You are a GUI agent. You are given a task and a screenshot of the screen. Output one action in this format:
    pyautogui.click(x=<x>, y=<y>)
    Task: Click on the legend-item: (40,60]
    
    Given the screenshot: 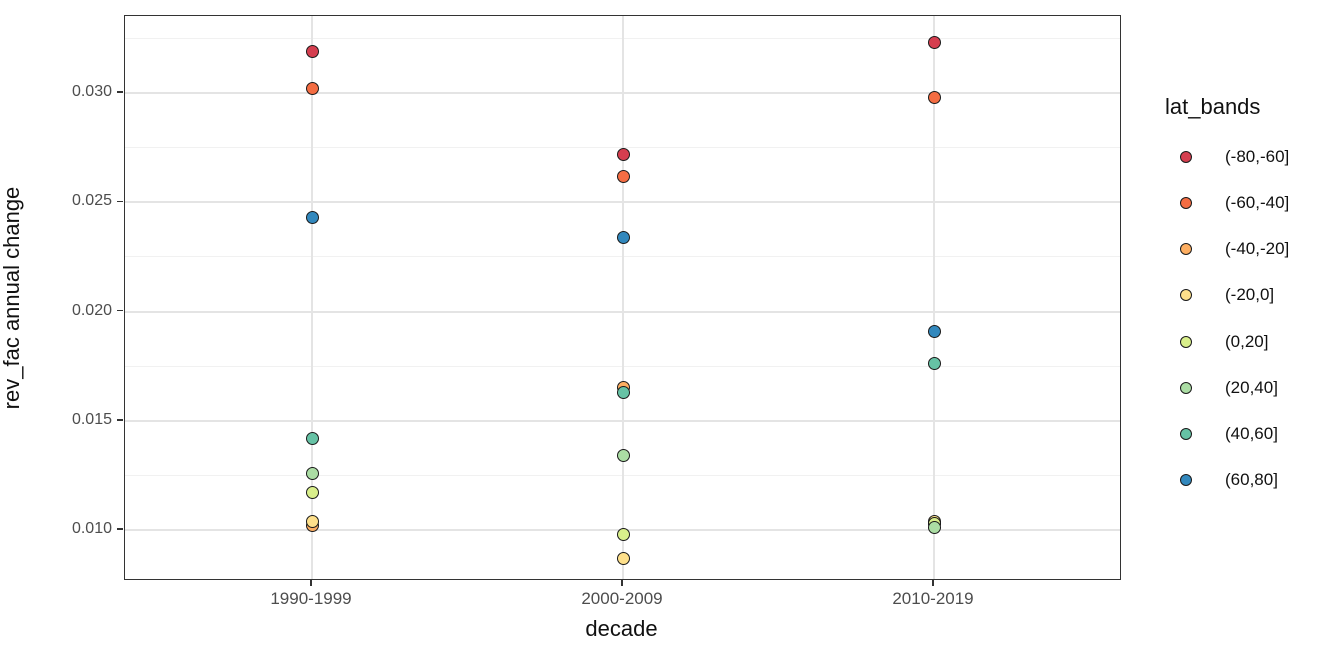 What is the action you would take?
    pyautogui.click(x=1254, y=434)
    